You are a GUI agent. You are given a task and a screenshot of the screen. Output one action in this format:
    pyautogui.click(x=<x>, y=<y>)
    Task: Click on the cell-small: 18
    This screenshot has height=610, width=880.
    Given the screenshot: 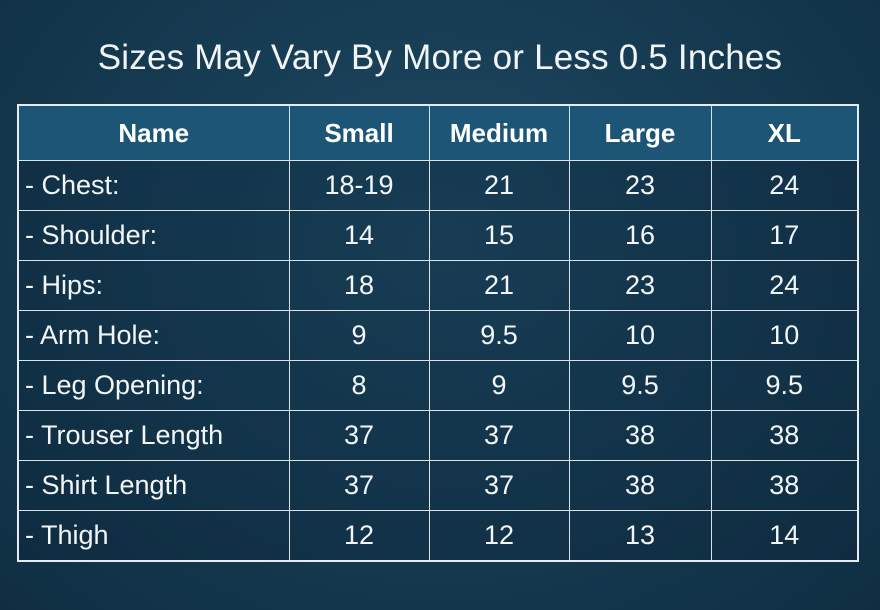 What is the action you would take?
    pyautogui.click(x=359, y=285)
    